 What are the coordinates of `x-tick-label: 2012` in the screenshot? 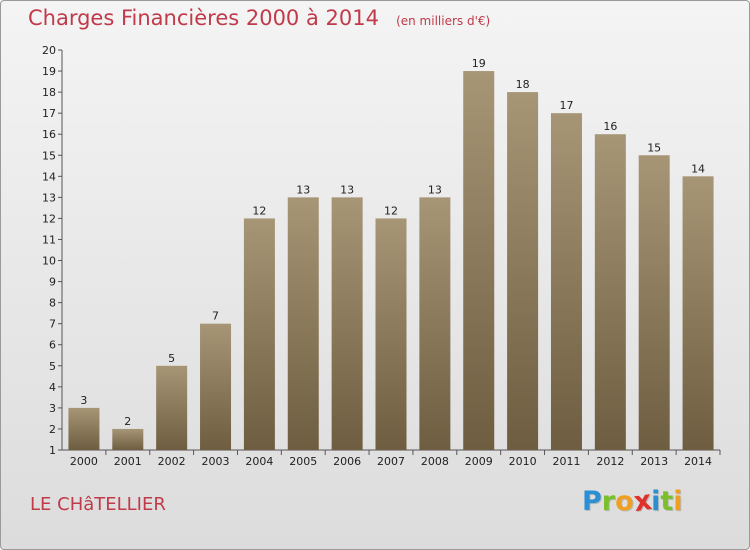 It's located at (610, 461).